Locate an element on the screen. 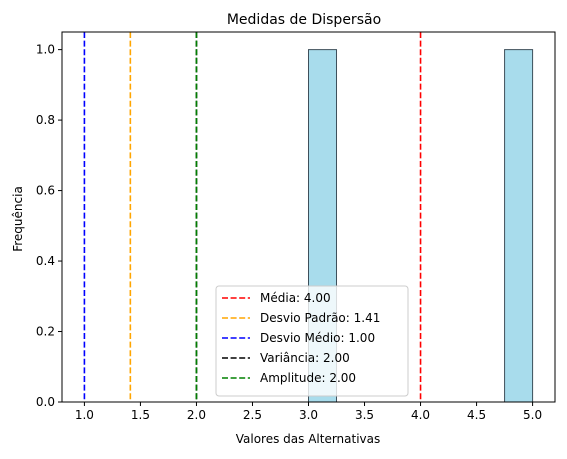  legend-label-4: Variância: 2.00 is located at coordinates (305, 358).